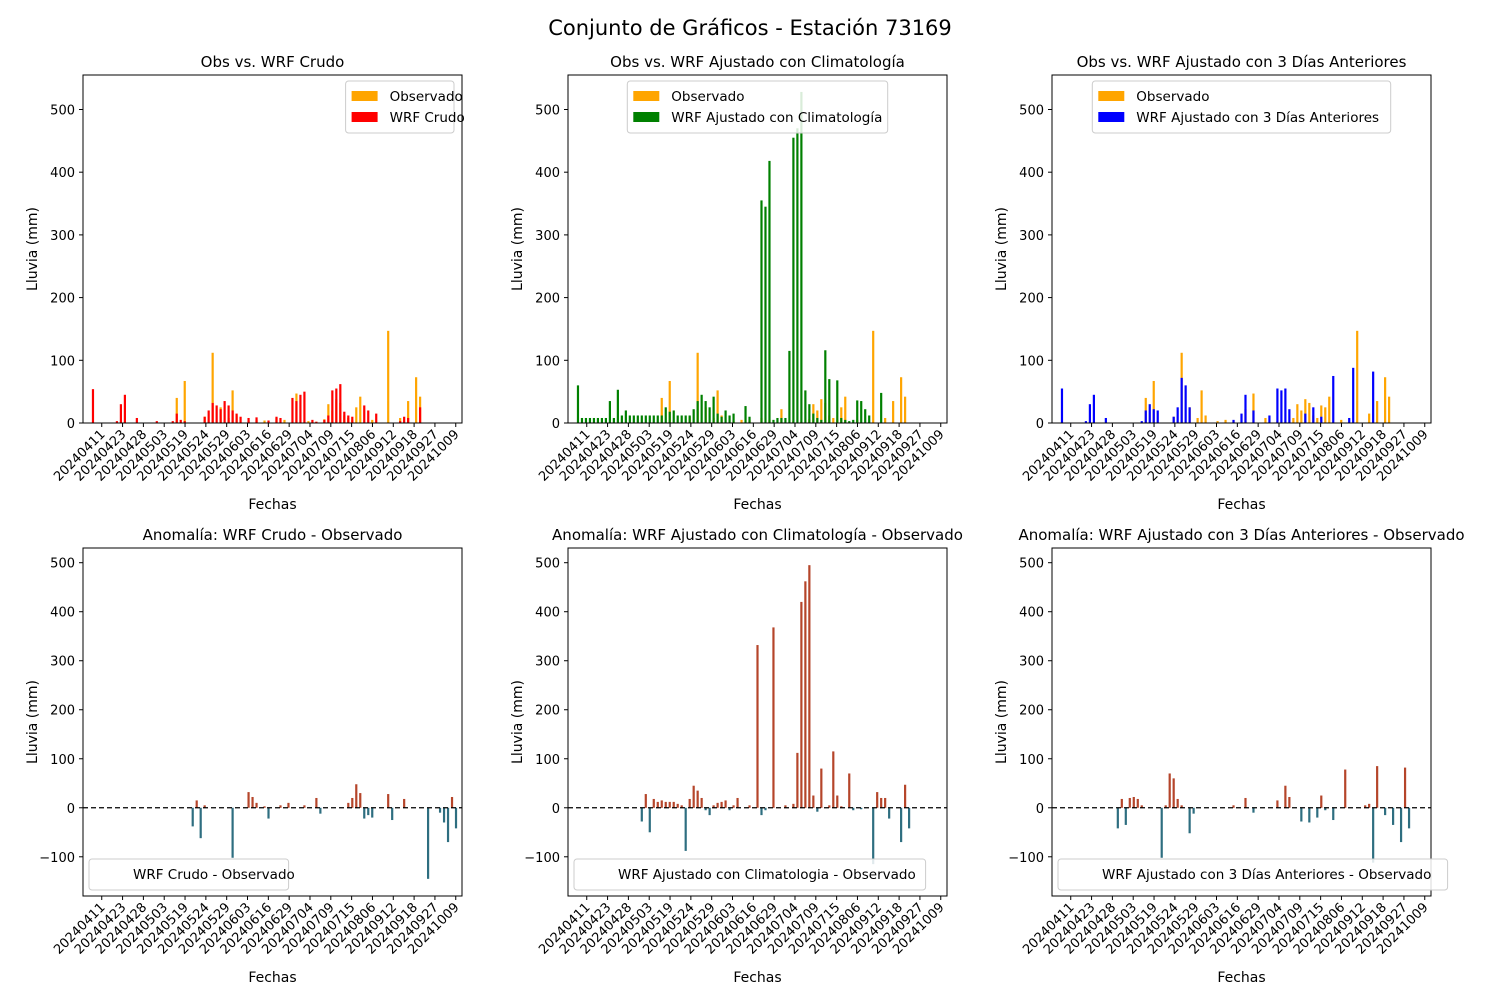 The height and width of the screenshot is (1004, 1500). What do you see at coordinates (191, 874) in the screenshot?
I see `legend: WRF Crudo - Observado` at bounding box center [191, 874].